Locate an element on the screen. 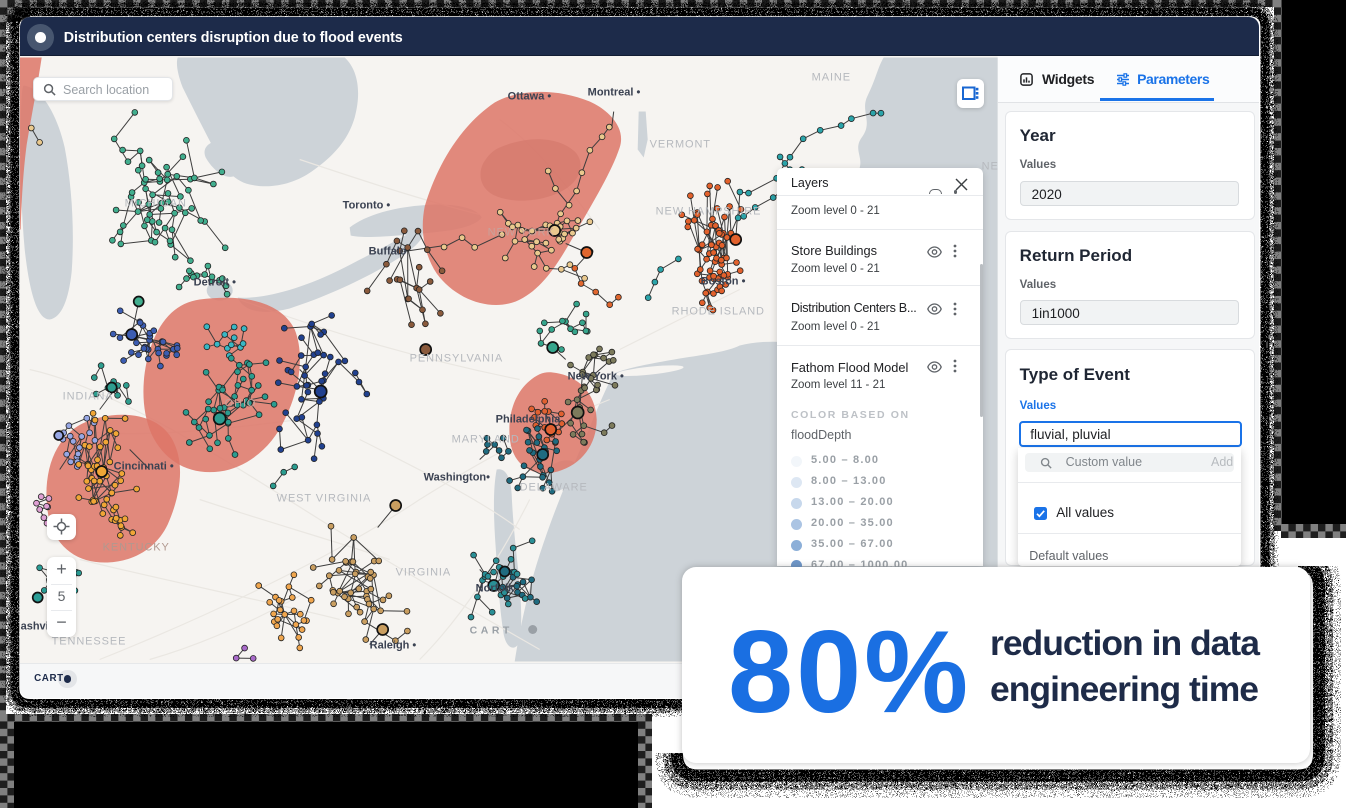 The image size is (1346, 808). svg-text: Raleigh • is located at coordinates (393, 646).